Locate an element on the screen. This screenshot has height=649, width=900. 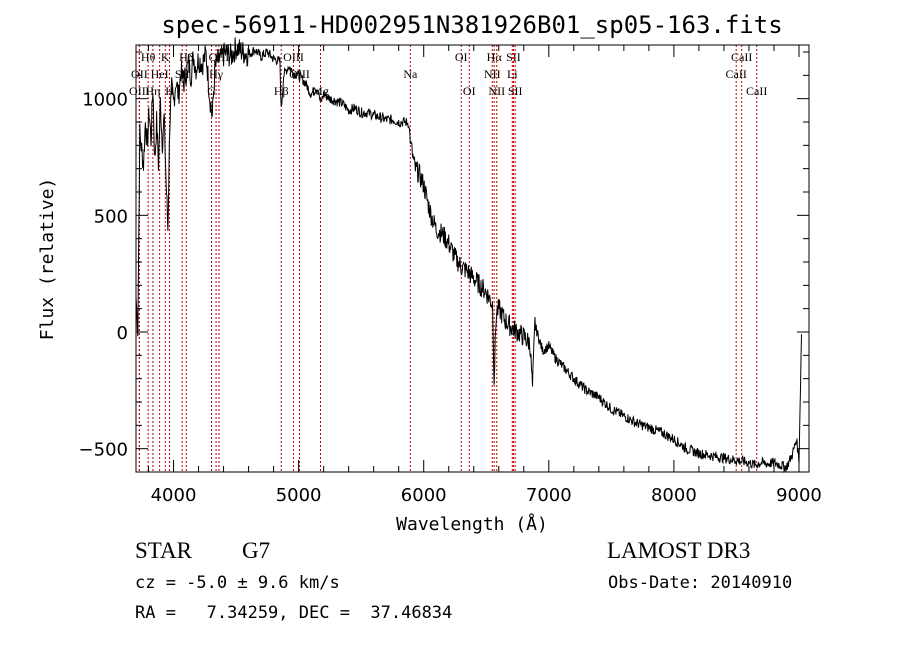
line-mark-label-27: CaII is located at coordinates (756, 91).